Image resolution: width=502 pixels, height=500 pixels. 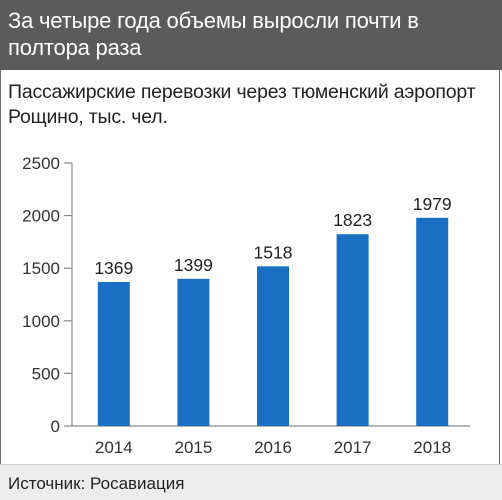 What do you see at coordinates (352, 220) in the screenshot?
I see `data-label: 1823` at bounding box center [352, 220].